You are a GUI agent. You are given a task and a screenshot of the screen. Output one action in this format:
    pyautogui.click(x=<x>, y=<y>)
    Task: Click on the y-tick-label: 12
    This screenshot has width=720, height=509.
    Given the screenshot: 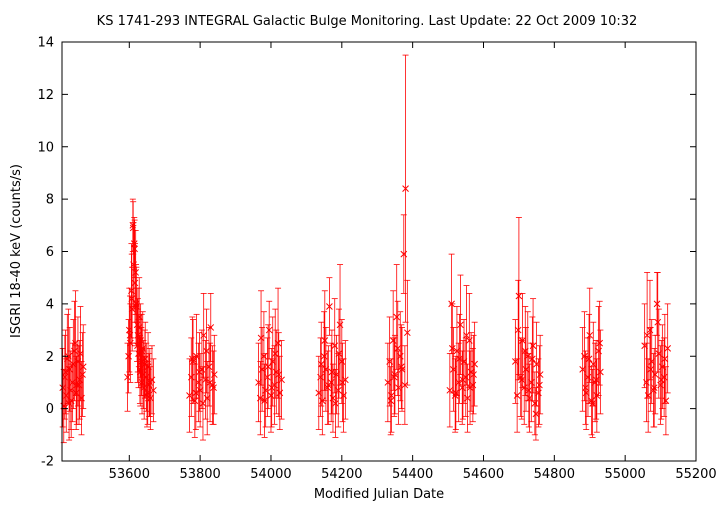 What is the action you would take?
    pyautogui.click(x=45, y=95)
    